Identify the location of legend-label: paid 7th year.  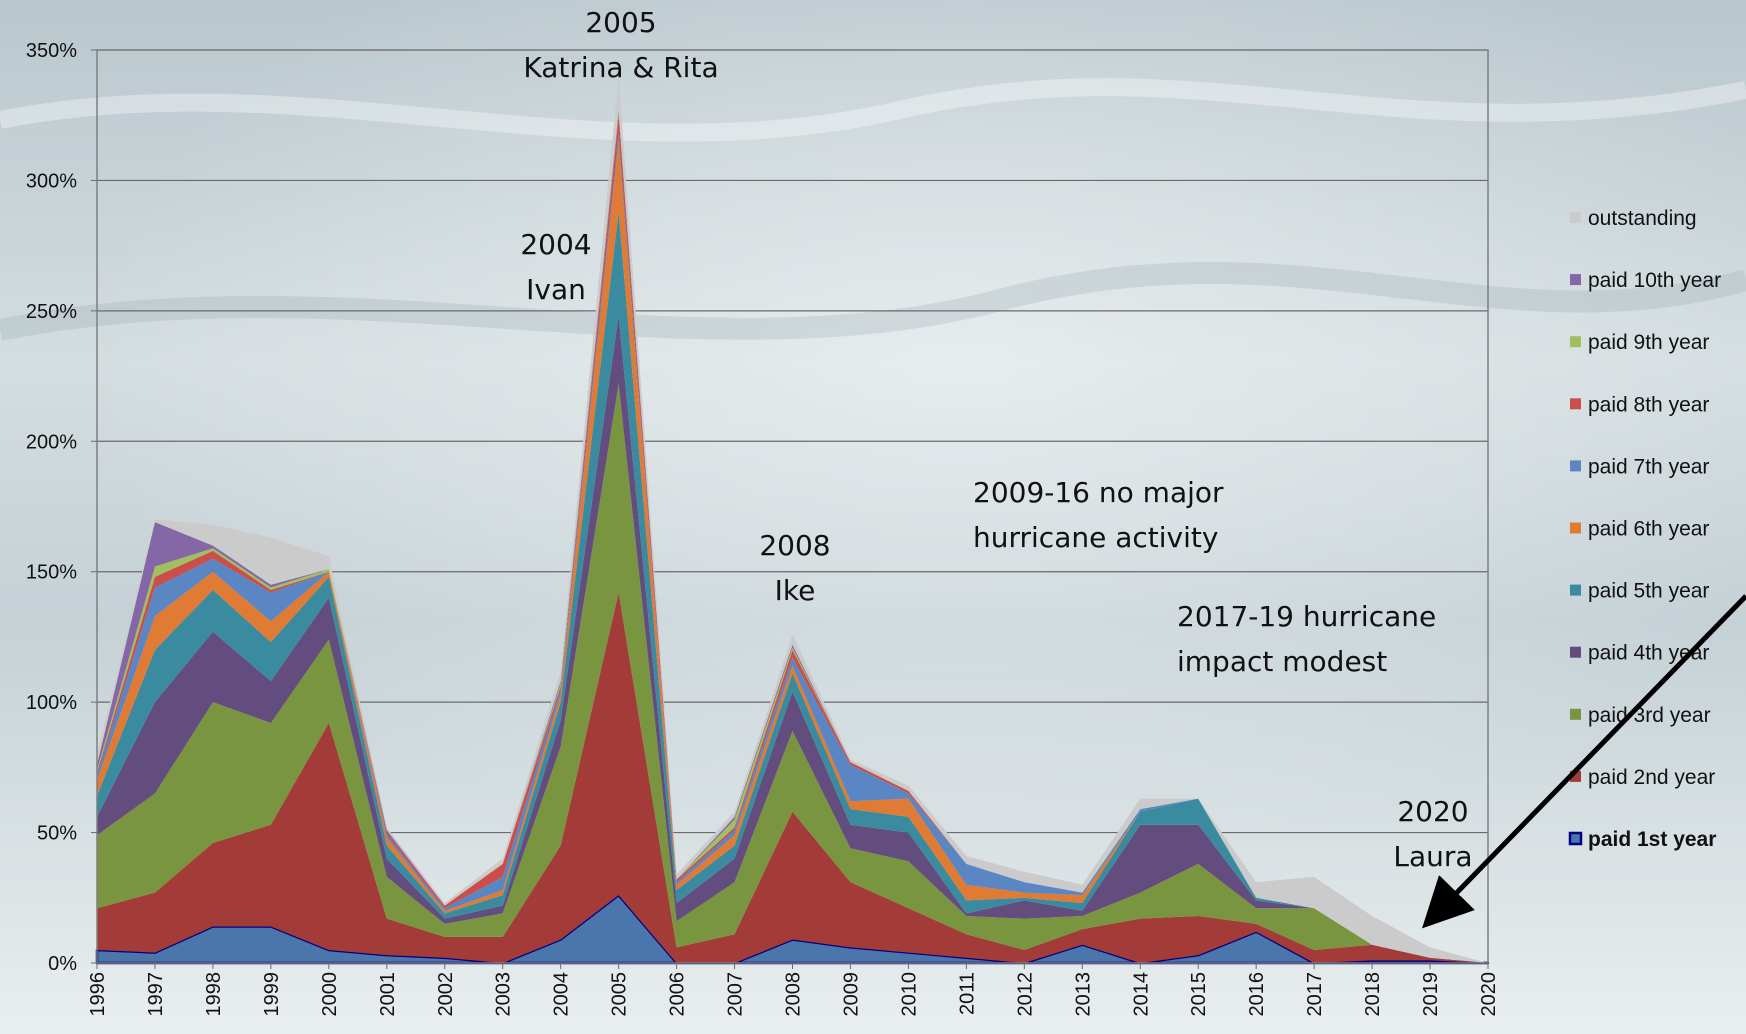
(1648, 466).